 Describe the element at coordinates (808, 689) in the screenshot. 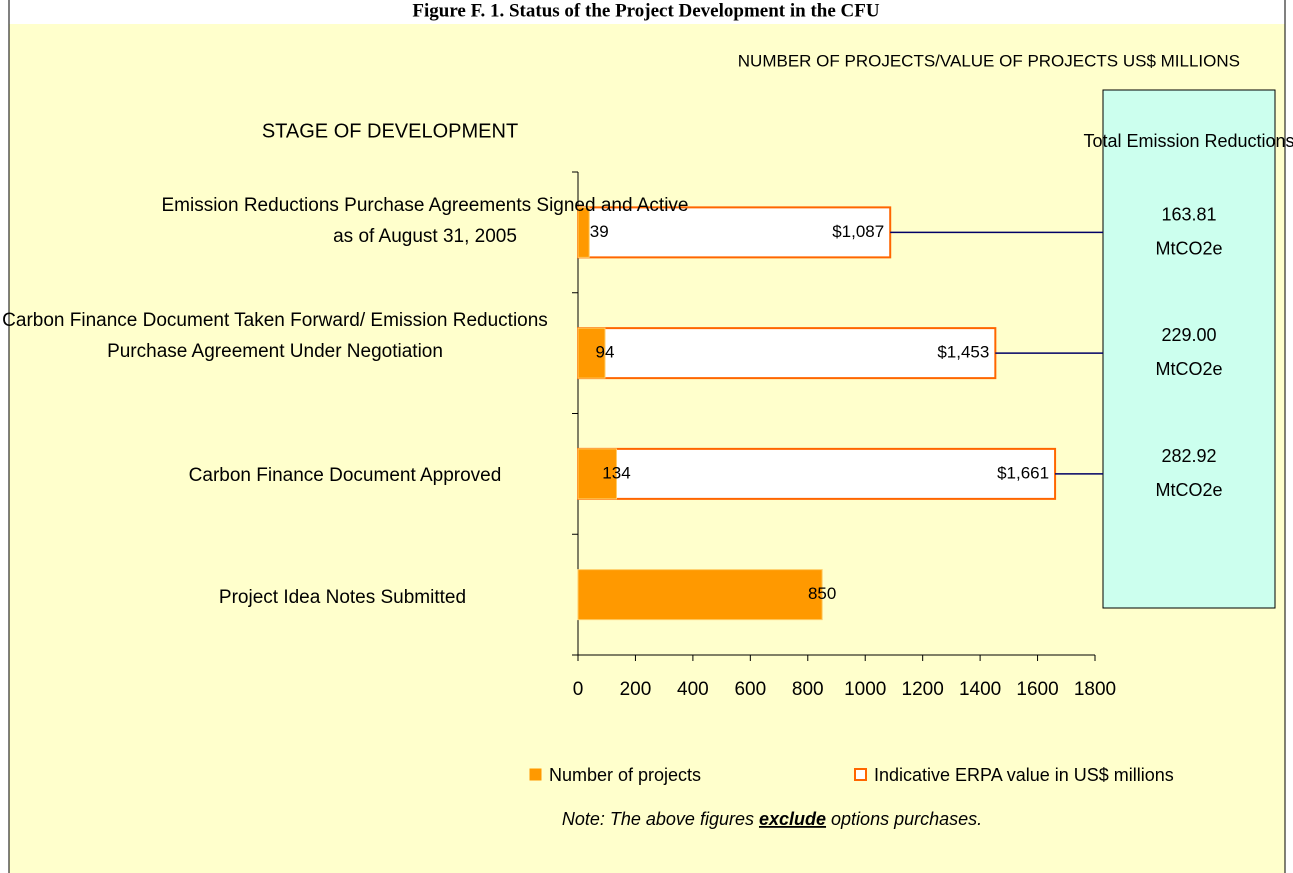

I see `x-tick-label: 800` at that location.